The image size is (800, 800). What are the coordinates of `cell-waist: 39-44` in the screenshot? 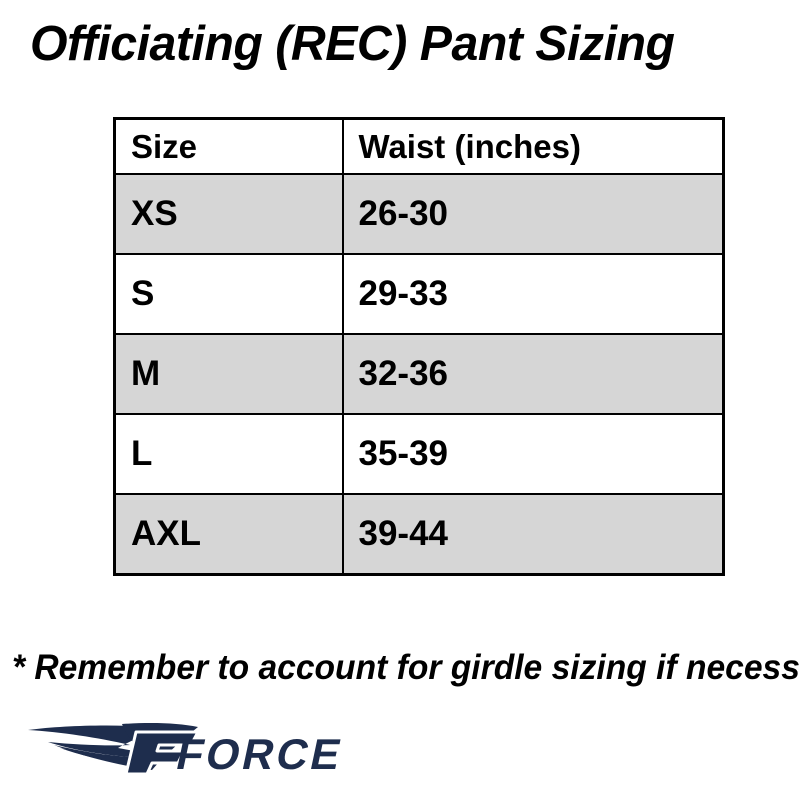 It's located at (533, 534).